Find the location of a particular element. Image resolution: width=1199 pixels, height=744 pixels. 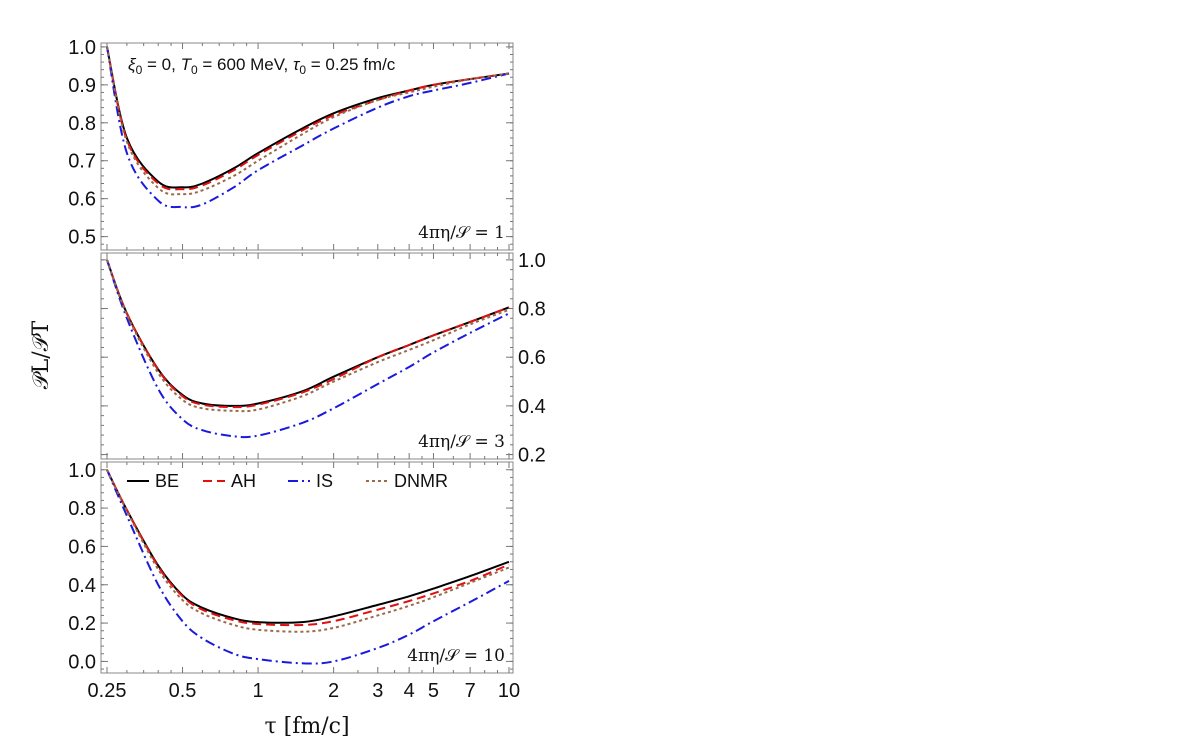

annotation-part: τ is located at coordinates (297, 64).